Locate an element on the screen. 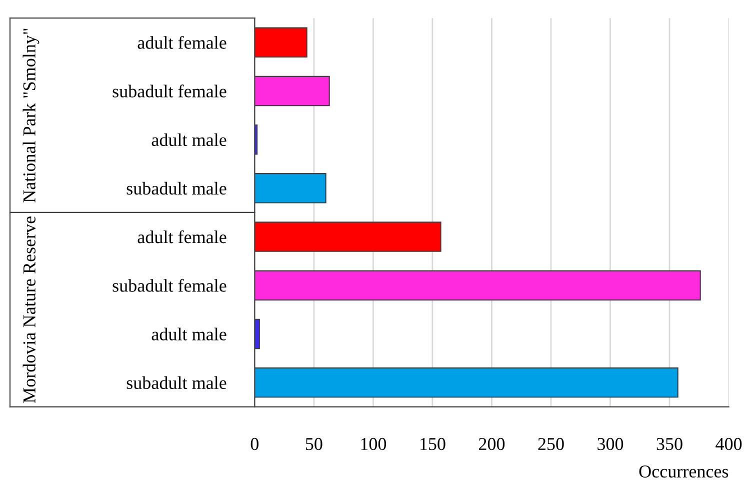 This screenshot has height=489, width=749. x-axis-title: Occurrences is located at coordinates (683, 471).